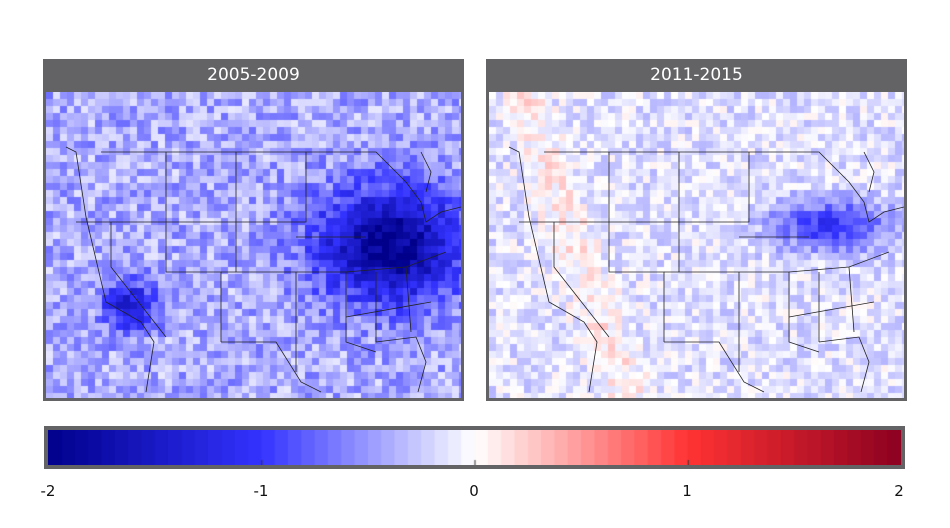  I want to click on colorbar-tick-label: 1, so click(687, 491).